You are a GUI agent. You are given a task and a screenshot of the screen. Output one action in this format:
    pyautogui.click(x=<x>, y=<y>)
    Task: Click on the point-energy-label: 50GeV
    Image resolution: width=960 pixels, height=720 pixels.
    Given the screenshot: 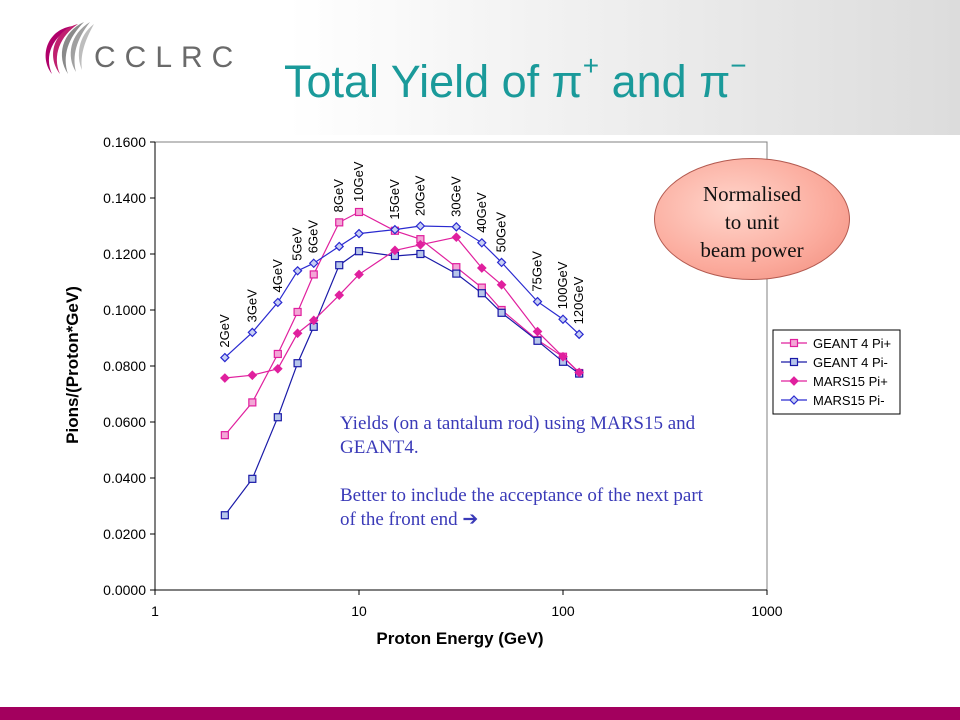 What is the action you would take?
    pyautogui.click(x=501, y=232)
    